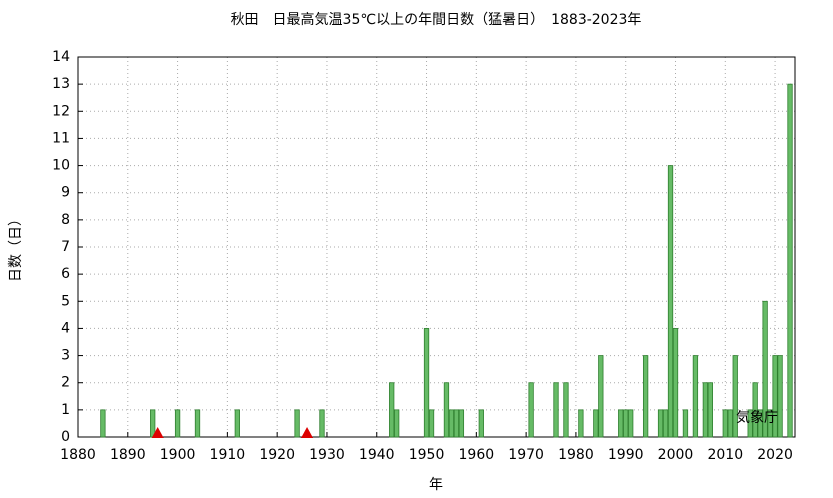 The height and width of the screenshot is (498, 833). Describe the element at coordinates (676, 455) in the screenshot. I see `x-tick-label: 2000` at that location.